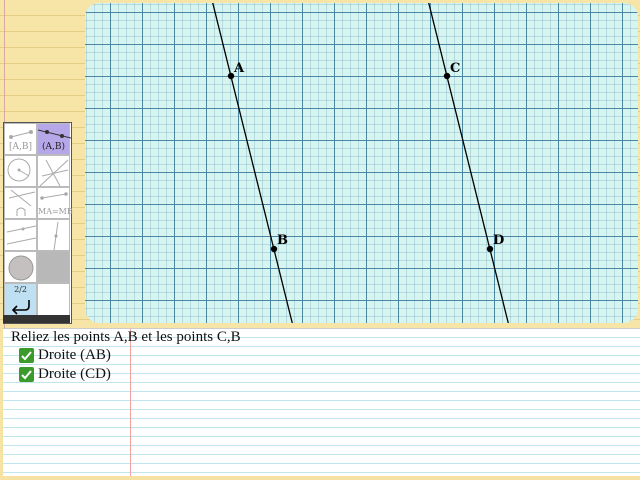 This screenshot has height=480, width=640. Describe the element at coordinates (252, 163) in the screenshot. I see `line-ab` at that location.